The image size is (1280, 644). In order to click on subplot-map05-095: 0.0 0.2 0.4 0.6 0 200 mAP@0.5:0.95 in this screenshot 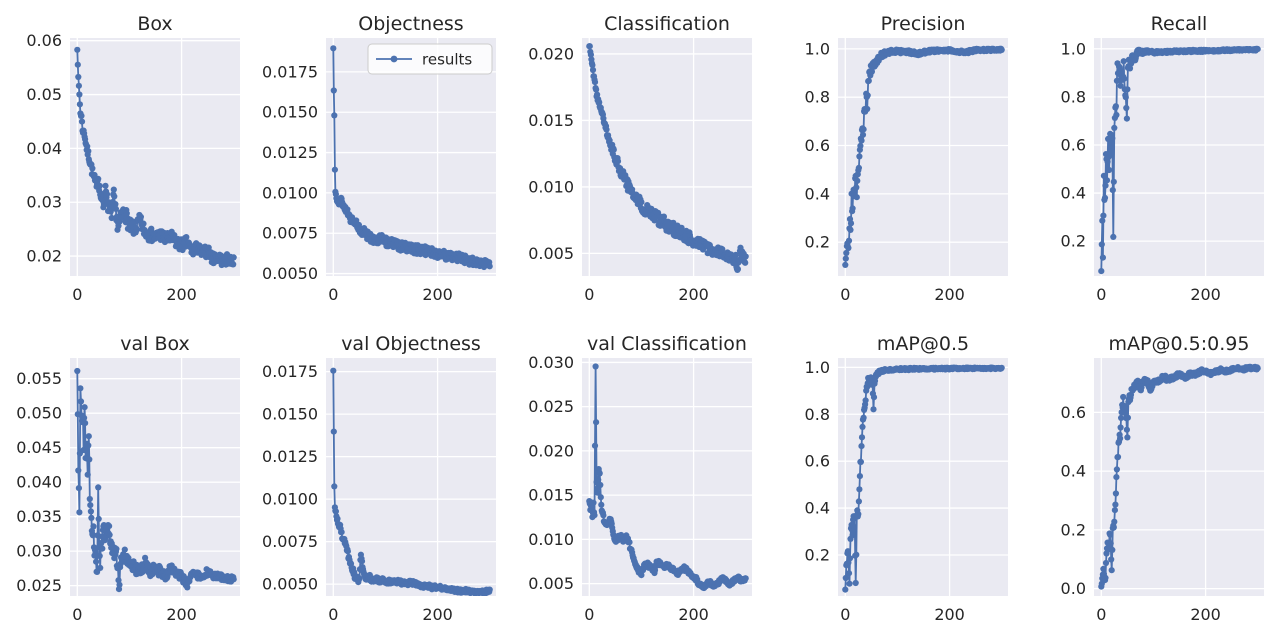, I will do `click(1152, 480)`.